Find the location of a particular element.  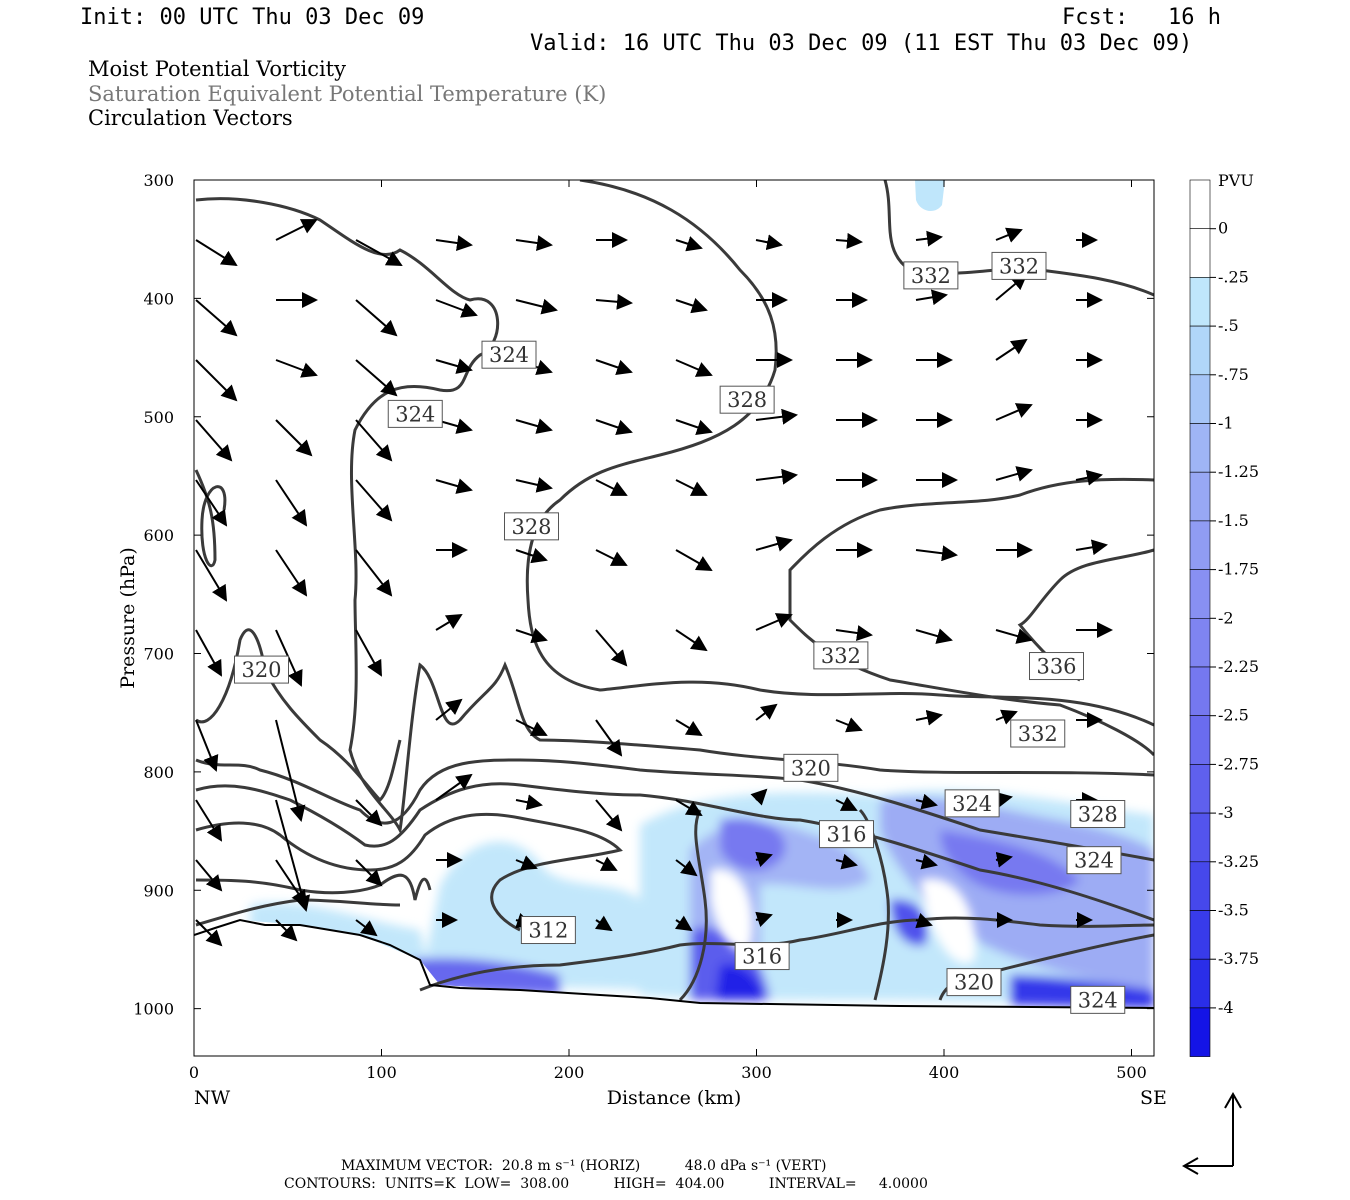

colorbar-label: -3 is located at coordinates (1226, 812).